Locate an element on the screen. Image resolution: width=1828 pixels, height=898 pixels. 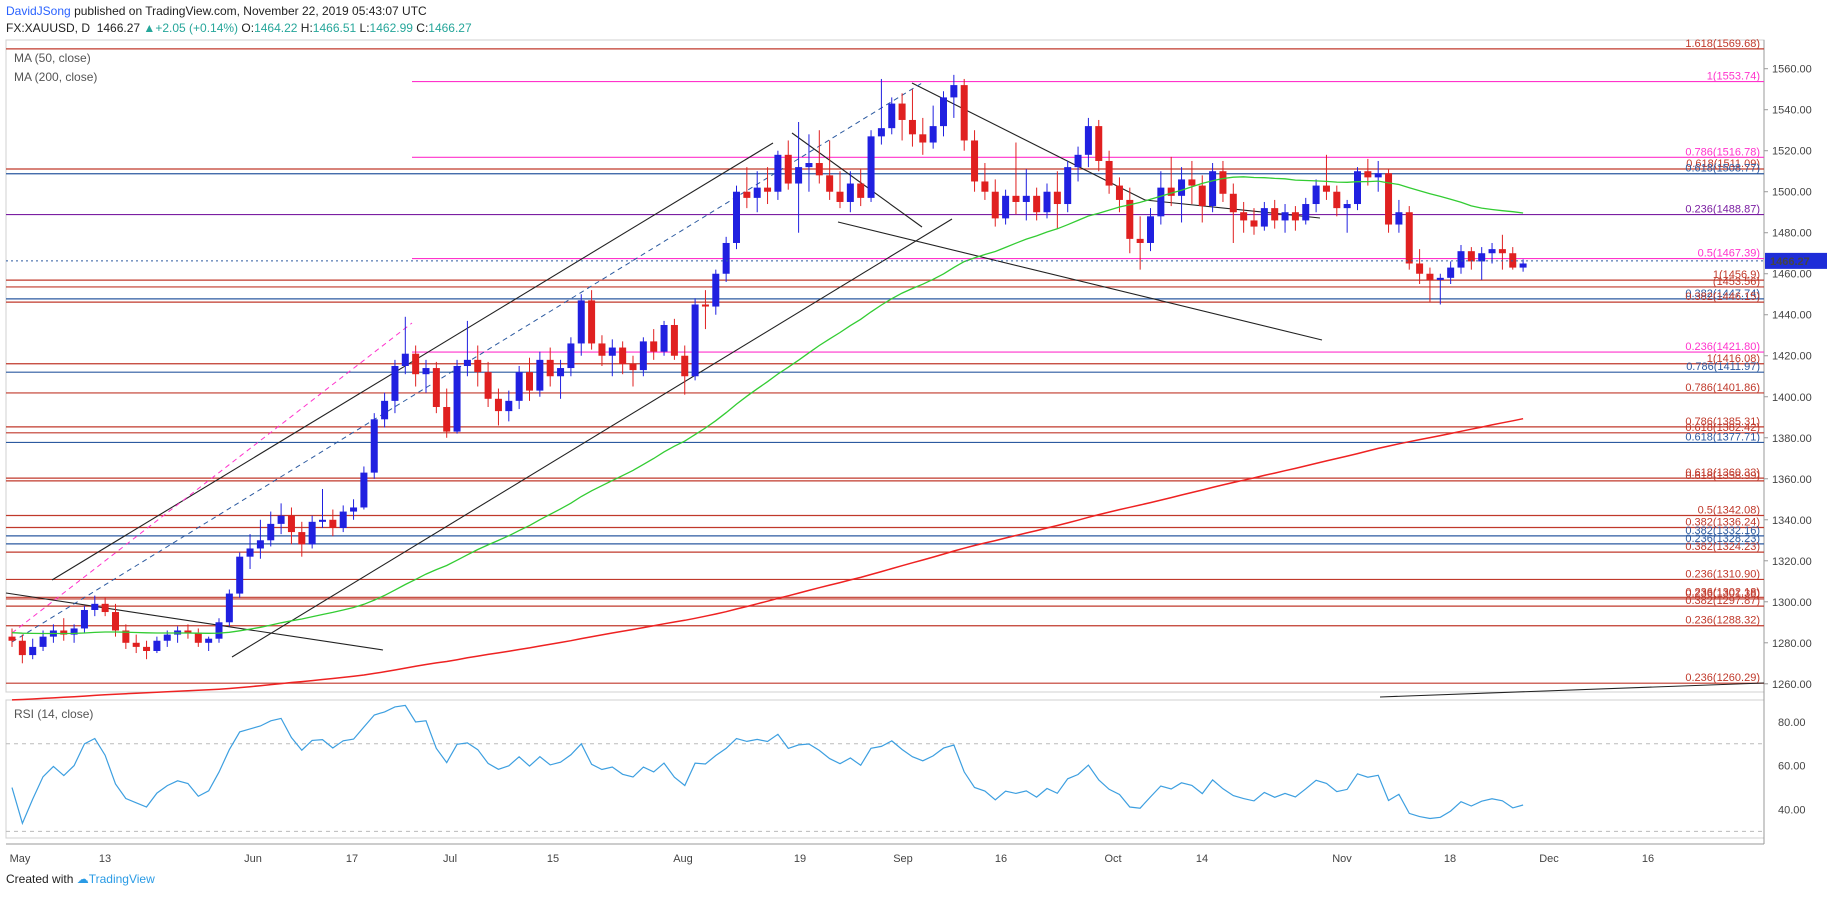
fib-level-label: 1.618(1569.68) is located at coordinates (1722, 44).